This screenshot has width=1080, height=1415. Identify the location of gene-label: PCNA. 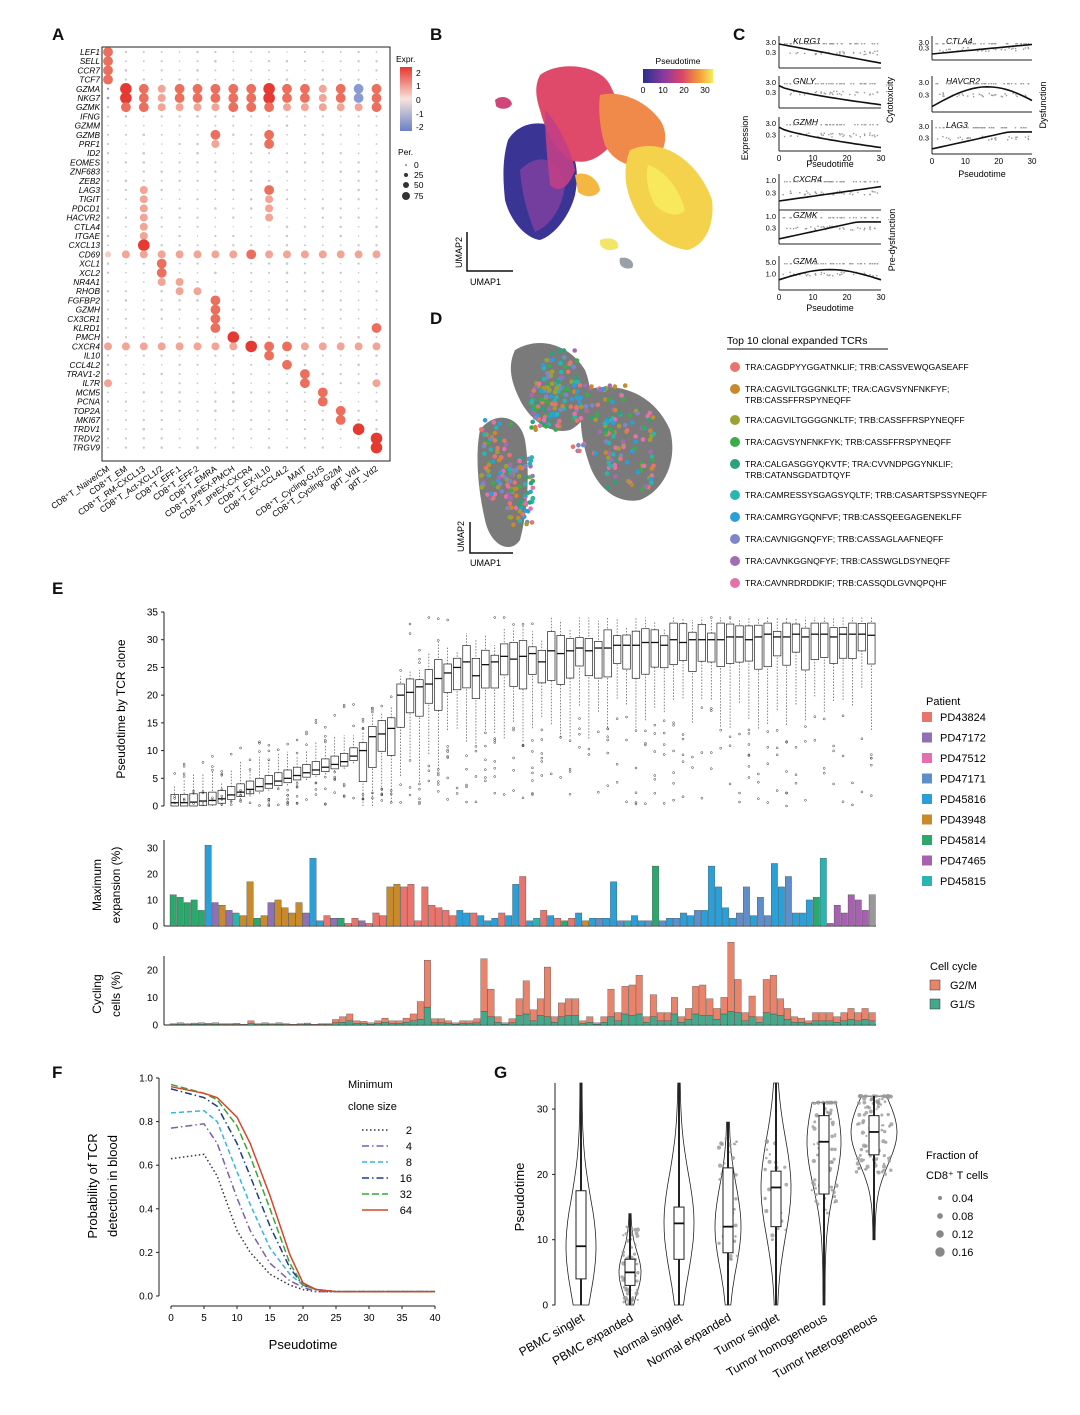
(89, 402).